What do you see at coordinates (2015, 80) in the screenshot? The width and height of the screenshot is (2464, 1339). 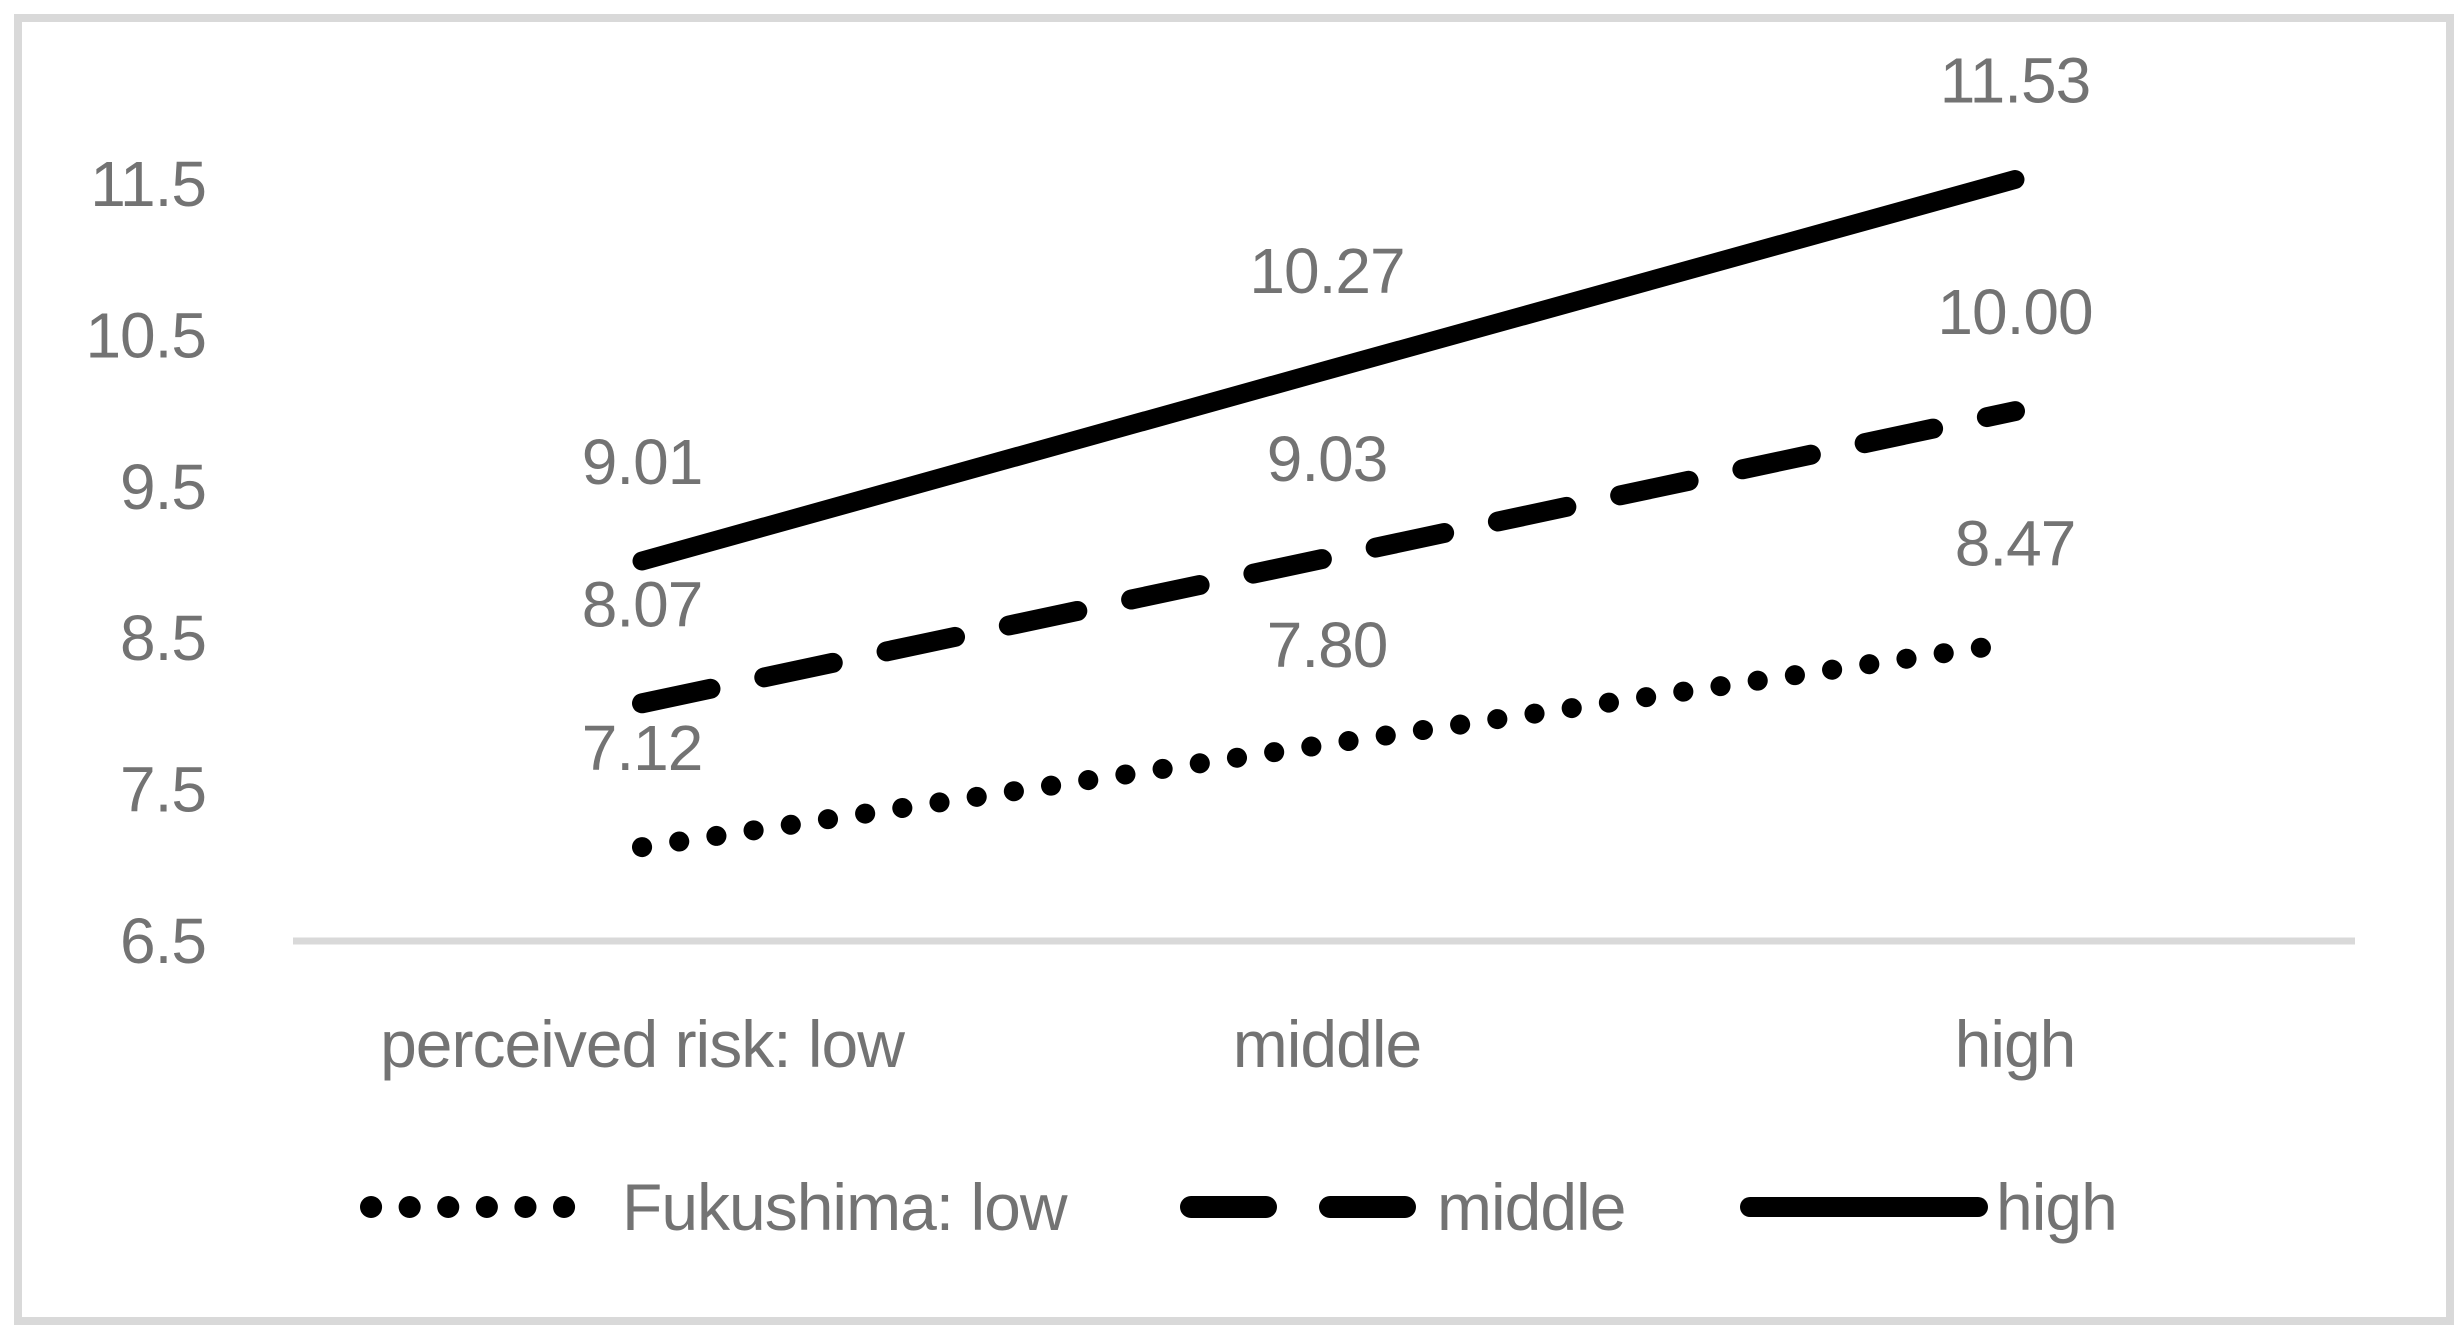 I see `data-label: 11.53` at bounding box center [2015, 80].